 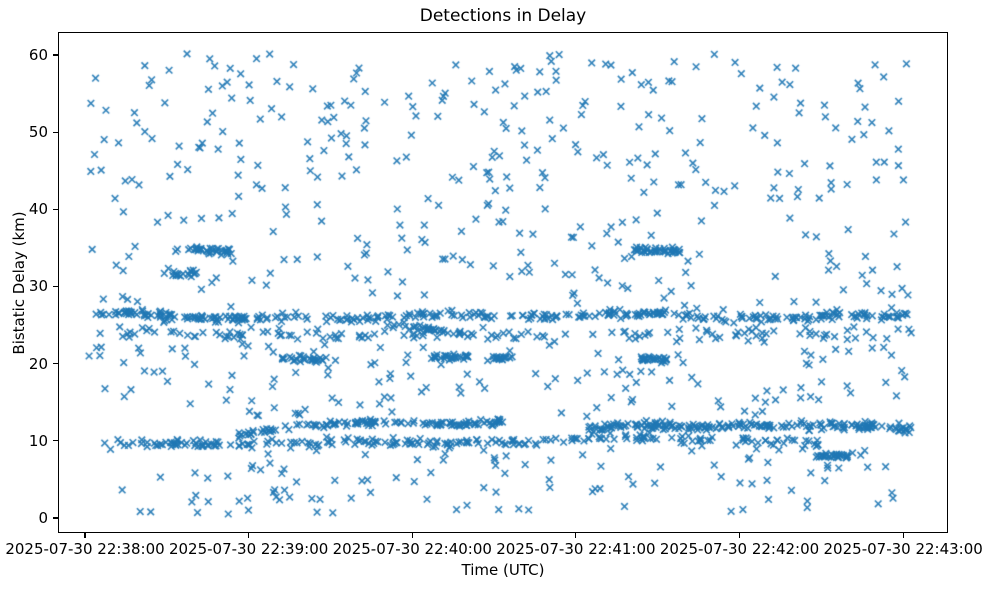 What do you see at coordinates (412, 549) in the screenshot?
I see `x-tick-label: 2025-07-30 22:40:00` at bounding box center [412, 549].